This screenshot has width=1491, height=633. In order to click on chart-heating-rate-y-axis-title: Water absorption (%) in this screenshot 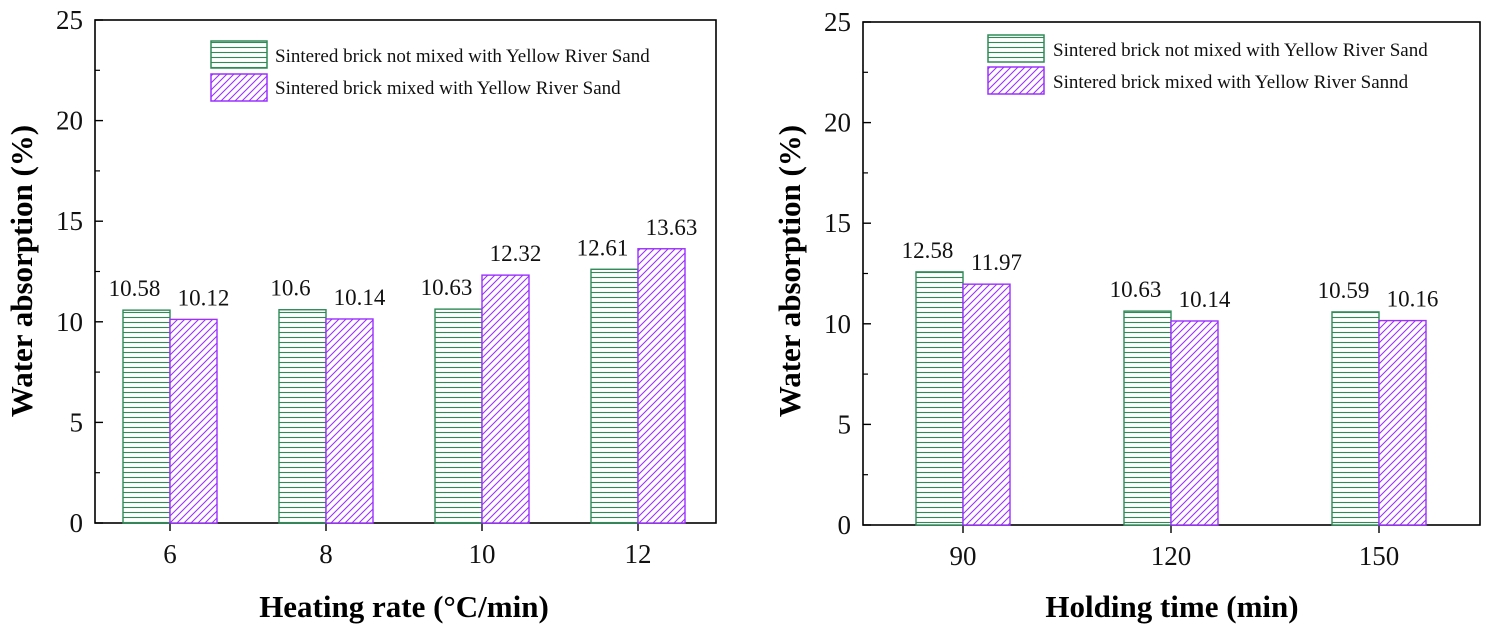, I will do `click(21, 271)`.